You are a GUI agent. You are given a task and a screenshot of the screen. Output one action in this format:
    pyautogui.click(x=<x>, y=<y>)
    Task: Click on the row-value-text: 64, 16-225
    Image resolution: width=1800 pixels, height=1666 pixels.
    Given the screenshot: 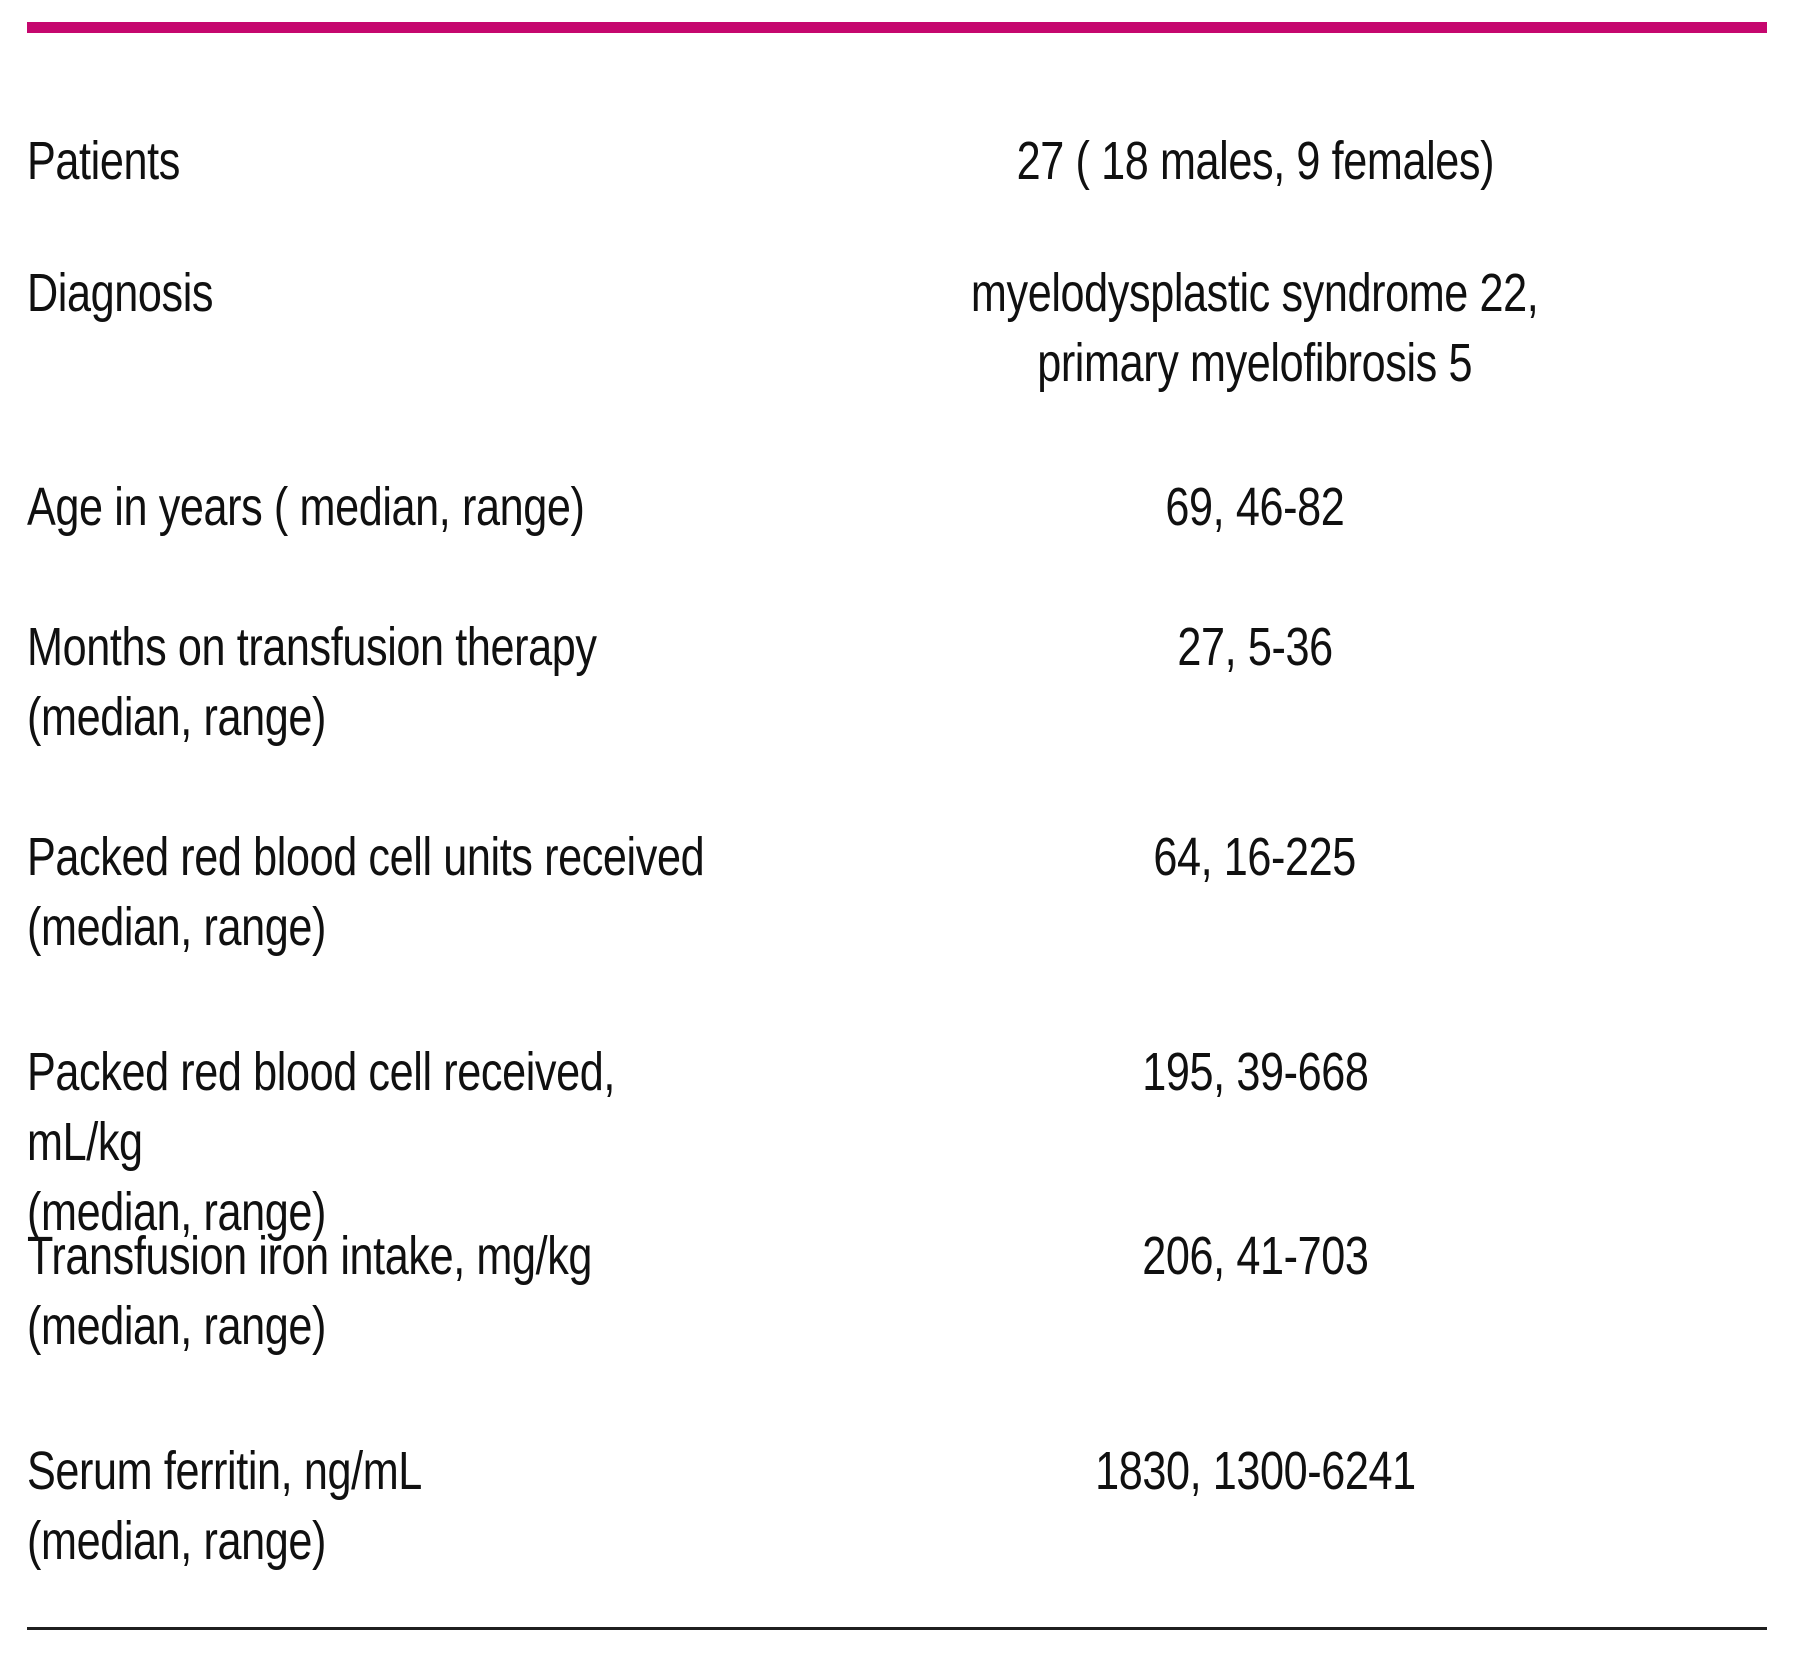 What is the action you would take?
    pyautogui.click(x=1255, y=857)
    